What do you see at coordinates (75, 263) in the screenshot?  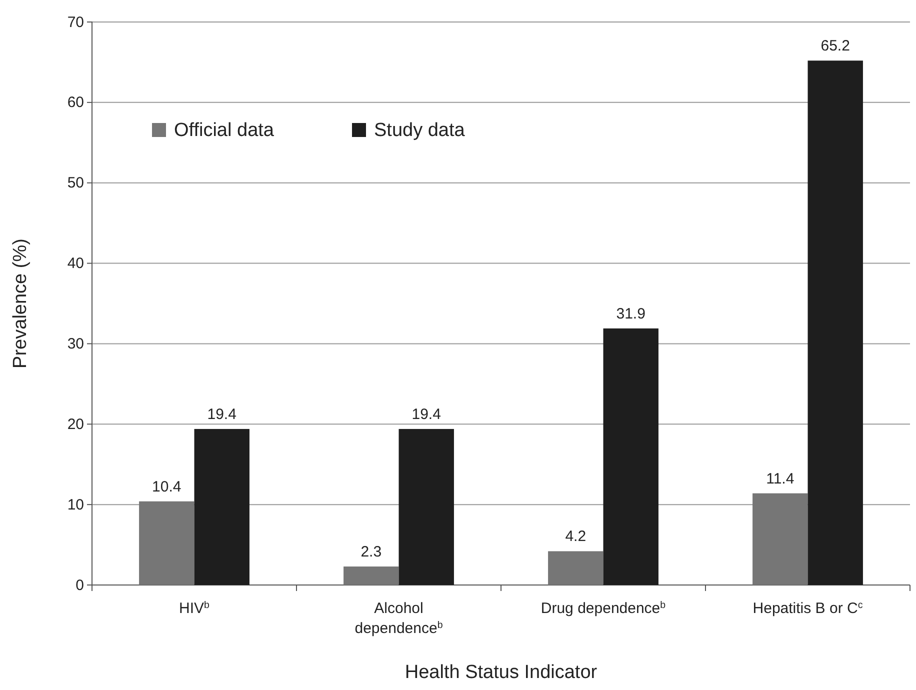 I see `y-tick-label: 40` at bounding box center [75, 263].